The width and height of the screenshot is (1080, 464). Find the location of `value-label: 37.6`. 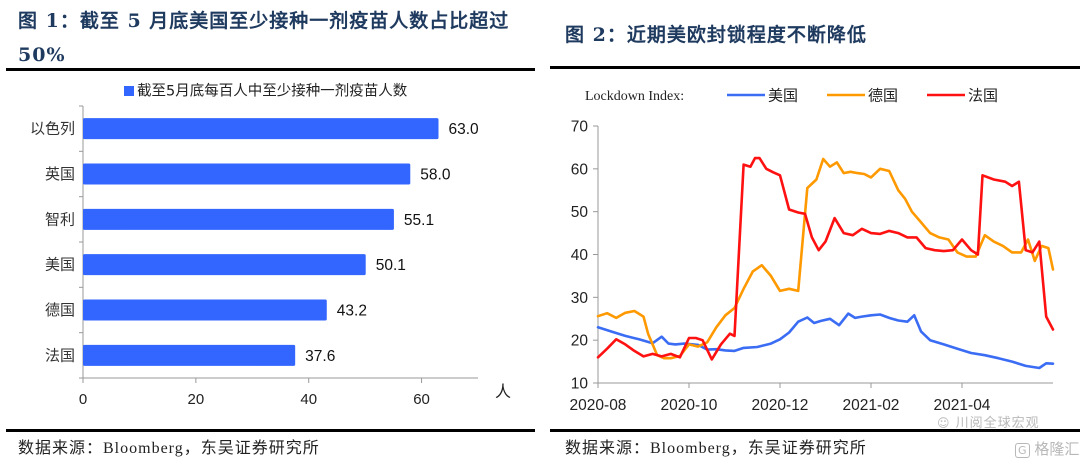

value-label: 37.6 is located at coordinates (320, 356).